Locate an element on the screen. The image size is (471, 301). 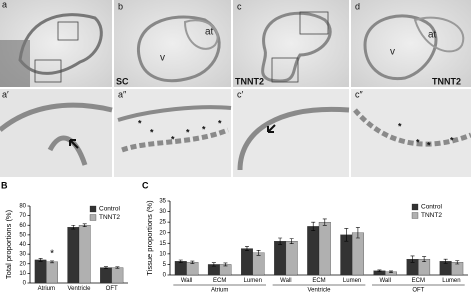
panel-label: c″ is located at coordinates (359, 94).